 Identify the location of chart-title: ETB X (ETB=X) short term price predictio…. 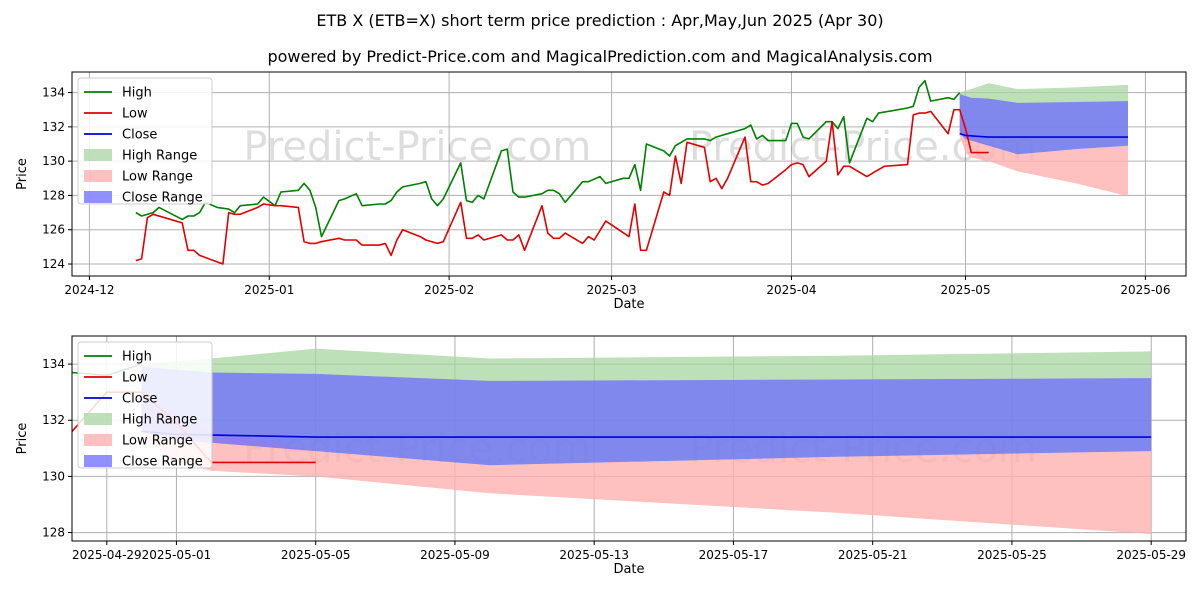
(599, 20).